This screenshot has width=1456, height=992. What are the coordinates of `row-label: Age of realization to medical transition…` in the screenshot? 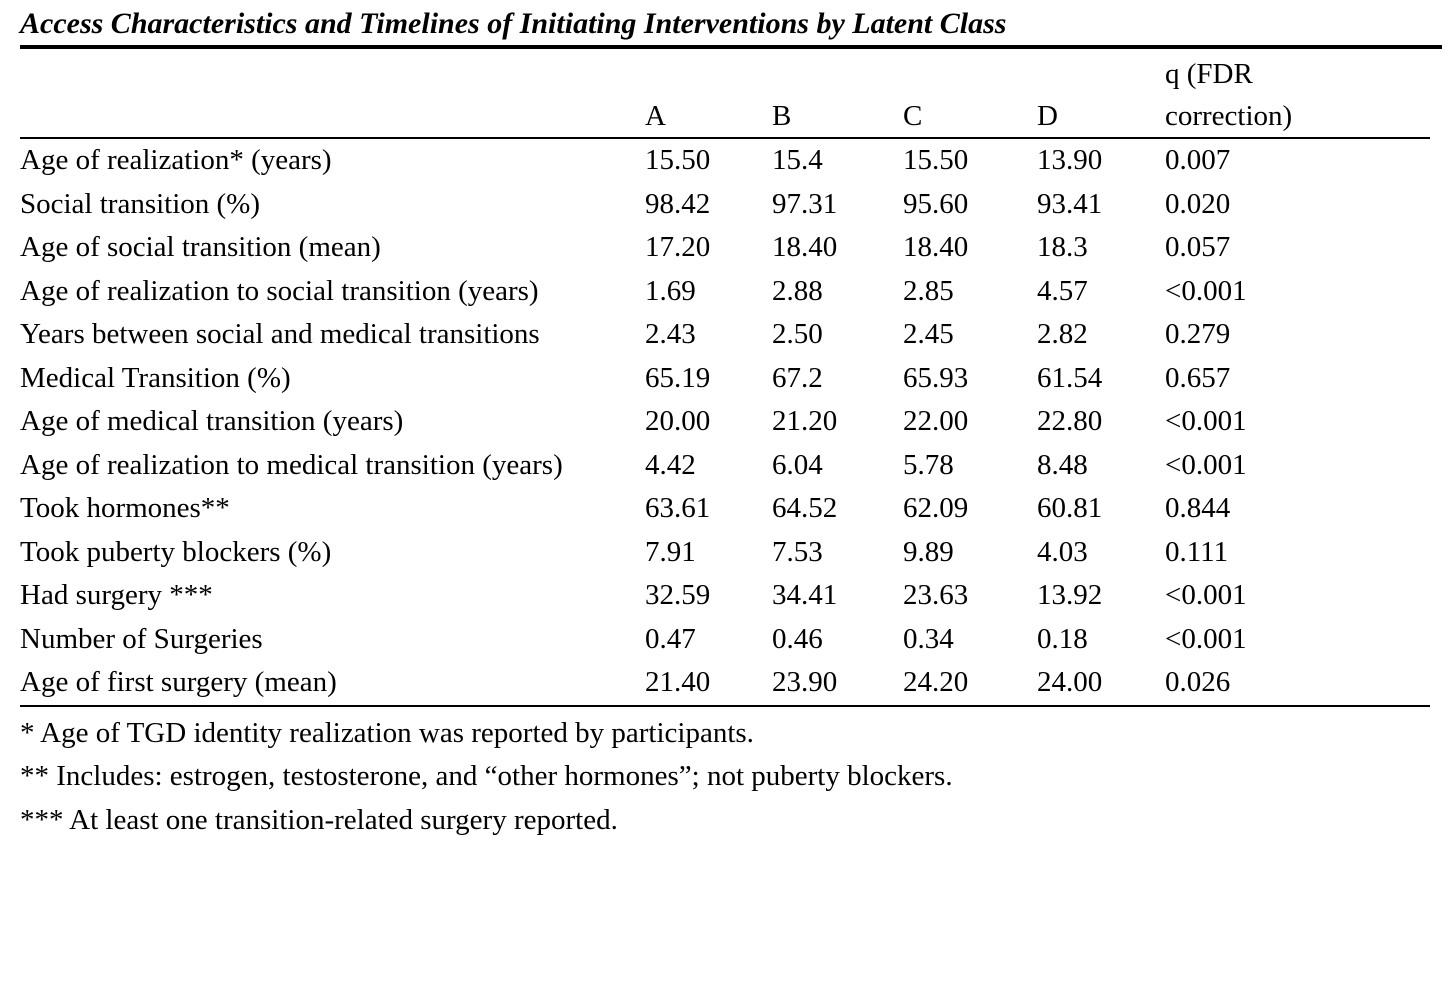 It's located at (332, 466).